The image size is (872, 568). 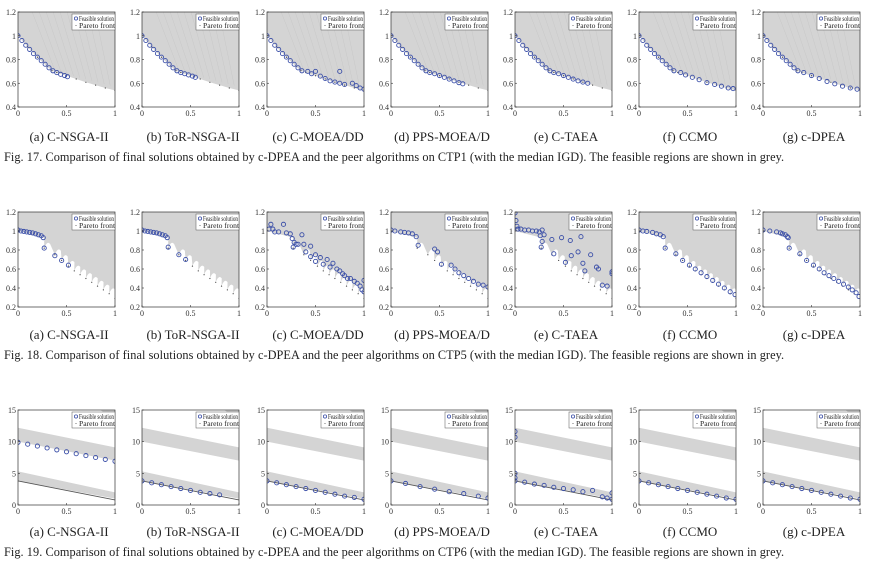 I want to click on subplot-ctp6-3: 0 0.5 1 0 5 10 15 Feasible solution Pareto front, so click(x=433, y=460).